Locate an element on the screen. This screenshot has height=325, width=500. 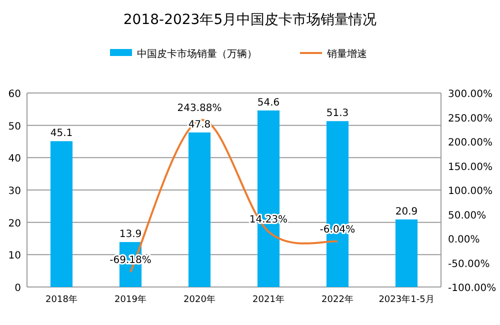
y-tick-label: 0 is located at coordinates (17, 288).